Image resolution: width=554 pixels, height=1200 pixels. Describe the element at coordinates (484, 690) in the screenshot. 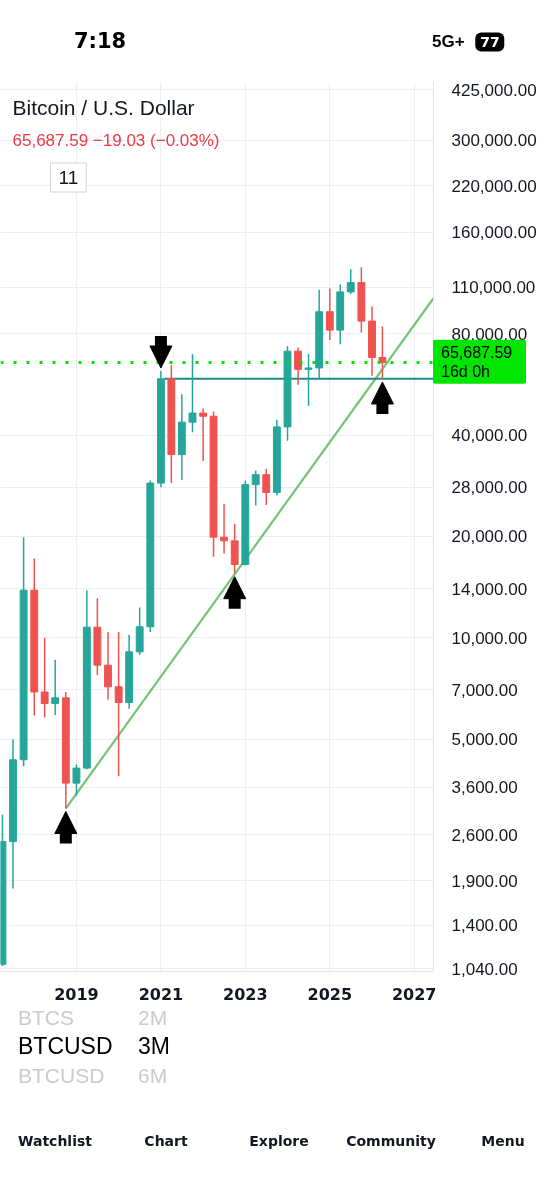

I see `y-tick-label: 7,000.00` at that location.